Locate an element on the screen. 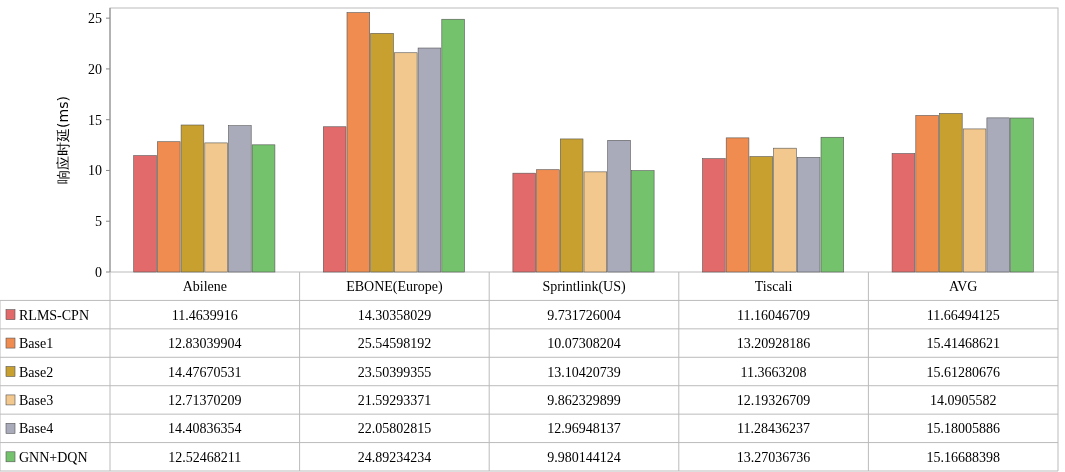 The height and width of the screenshot is (472, 1065). data-label: 14.0905582 is located at coordinates (963, 400).